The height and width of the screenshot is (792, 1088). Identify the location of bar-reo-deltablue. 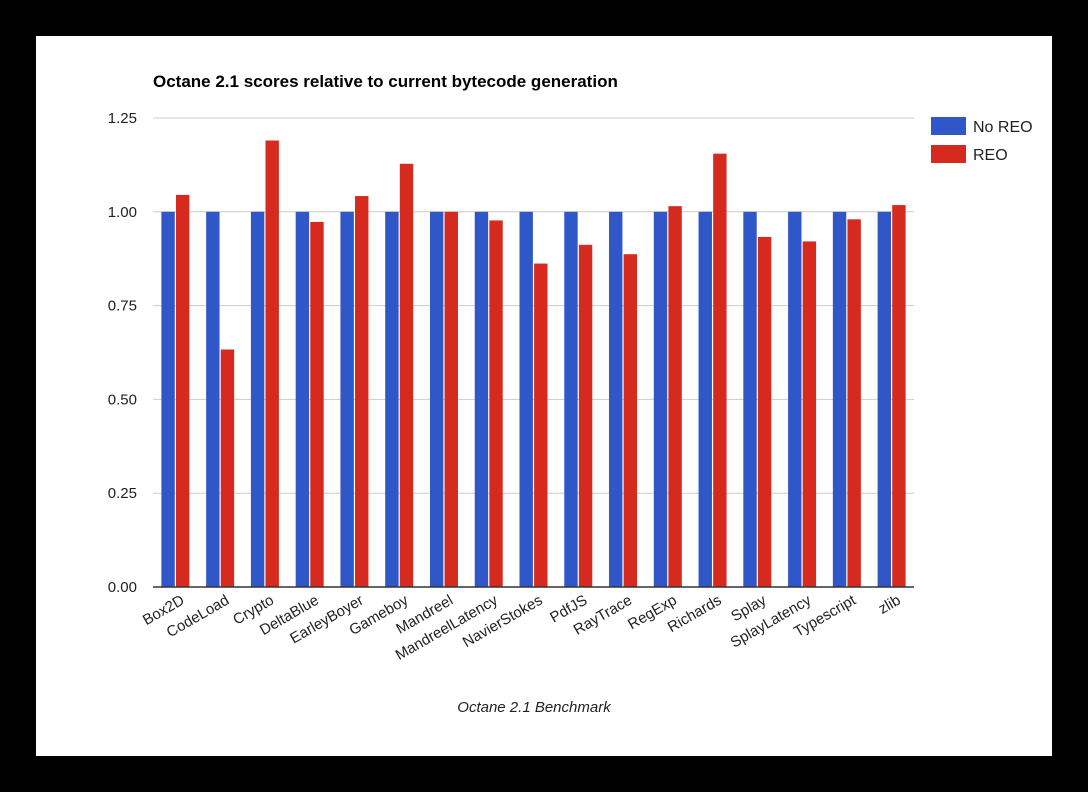
(317, 404).